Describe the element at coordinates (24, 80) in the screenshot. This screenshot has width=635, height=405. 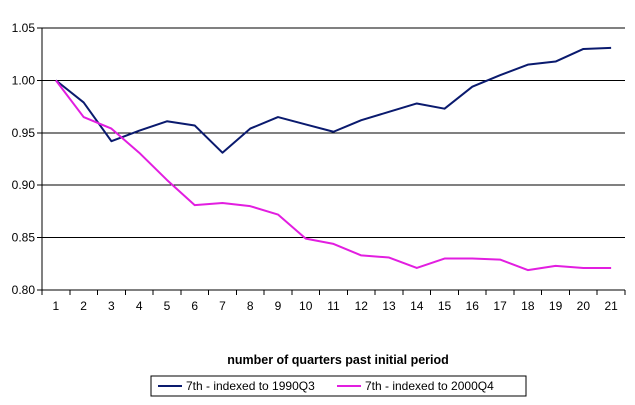
I see `y-tick-label-4: 1.00` at that location.